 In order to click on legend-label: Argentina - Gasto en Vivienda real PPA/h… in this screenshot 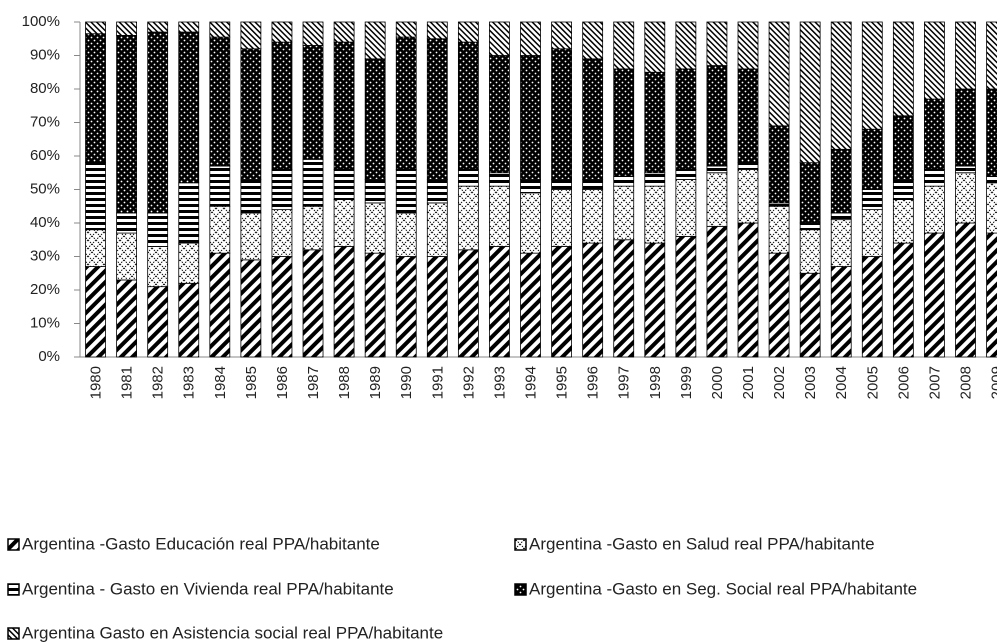, I will do `click(208, 588)`.